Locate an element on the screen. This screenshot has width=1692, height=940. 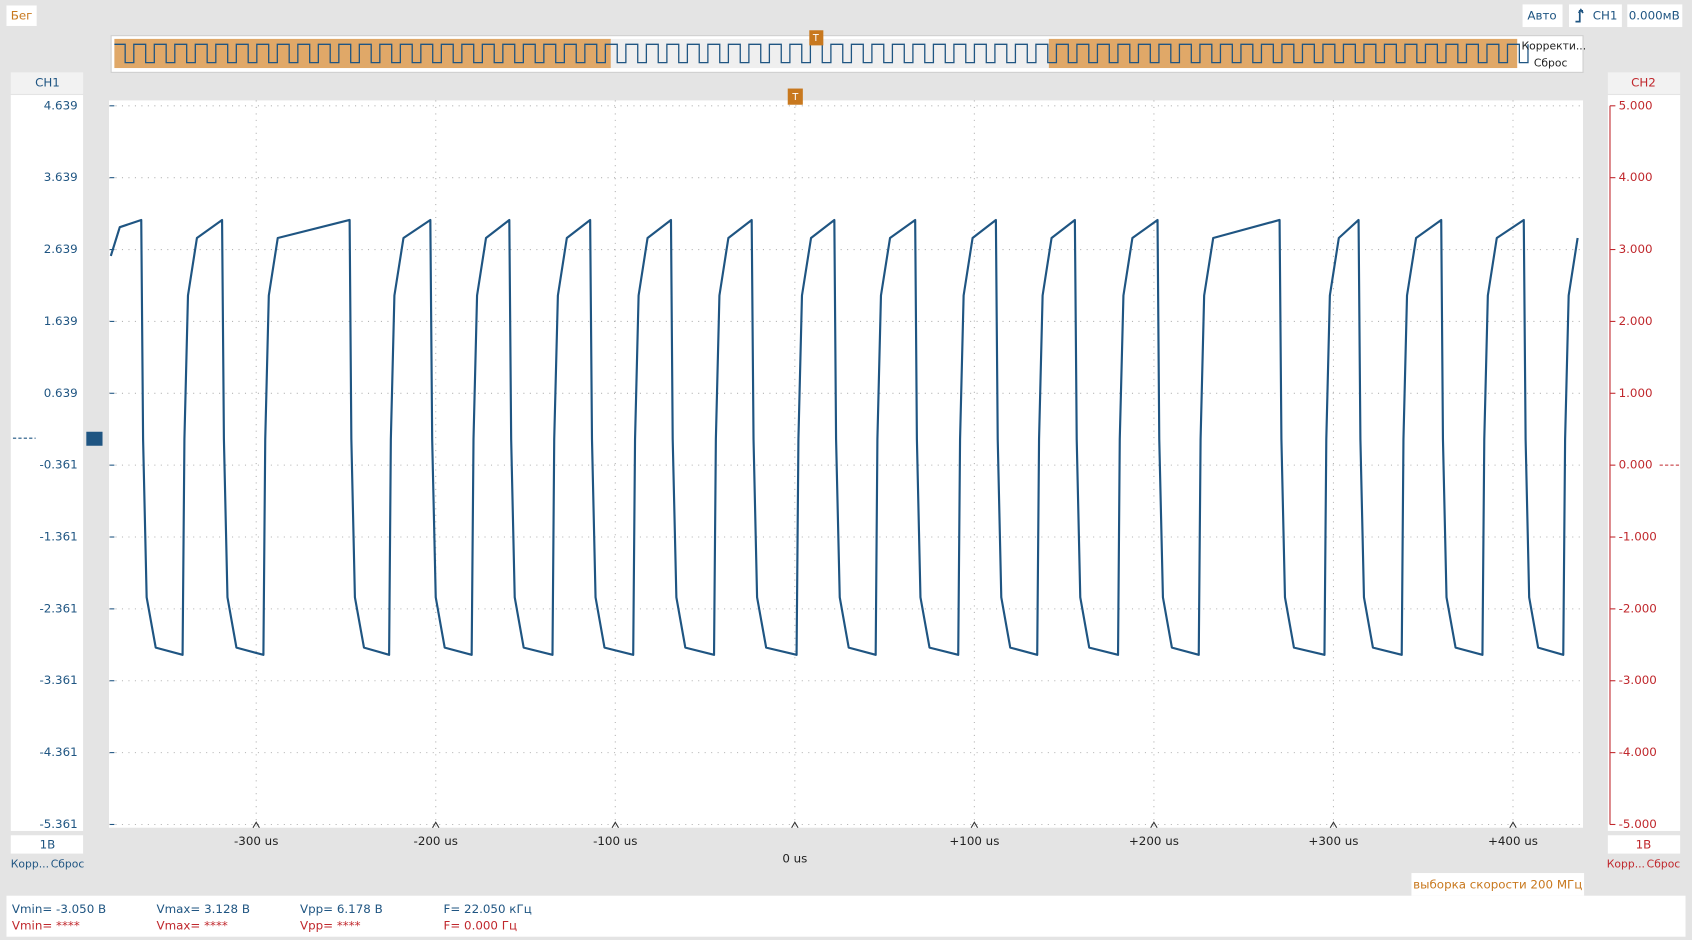
measurement: Vmax= **** is located at coordinates (191, 925).